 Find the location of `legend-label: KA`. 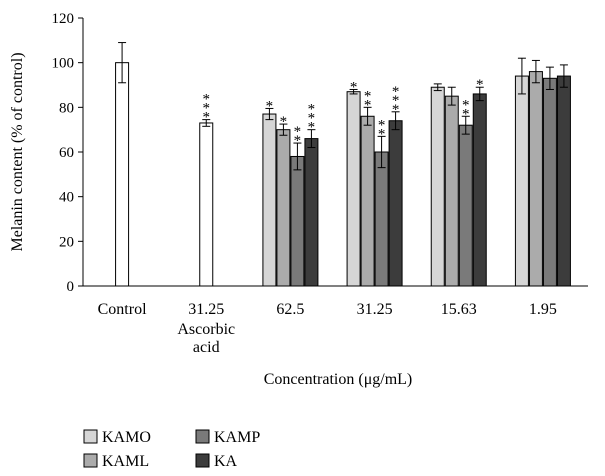

legend-label: KA is located at coordinates (226, 461).